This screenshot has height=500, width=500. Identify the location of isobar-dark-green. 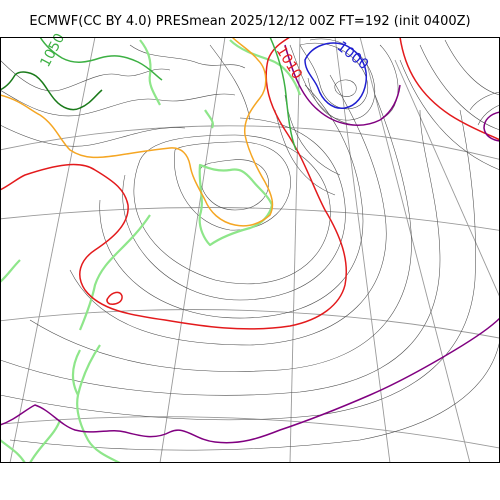
(51, 91).